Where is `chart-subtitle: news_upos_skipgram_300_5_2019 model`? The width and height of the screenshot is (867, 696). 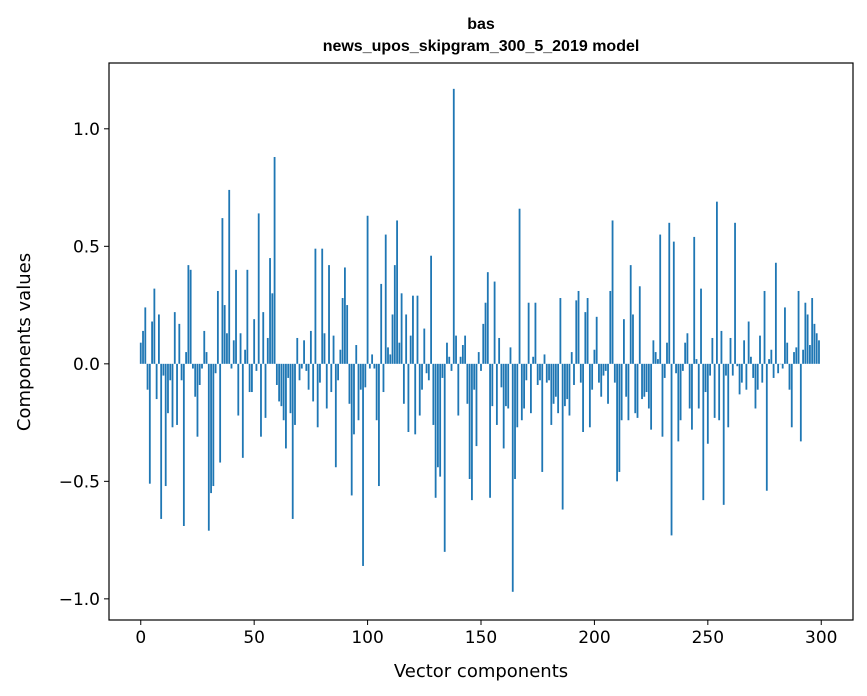
chart-subtitle: news_upos_skipgram_300_5_2019 model is located at coordinates (481, 46).